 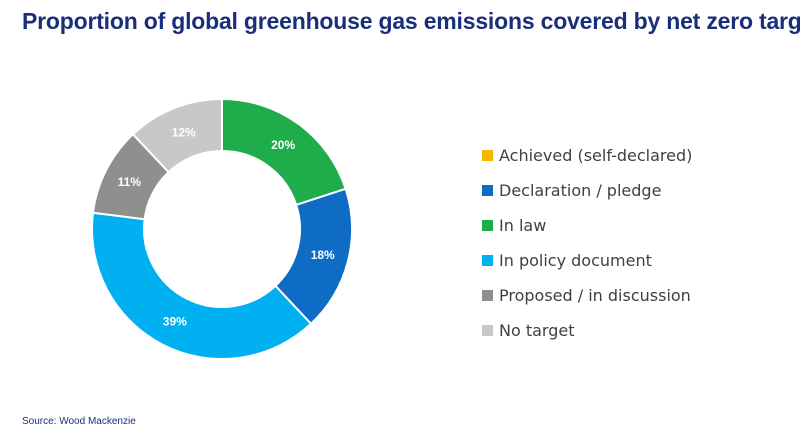 I want to click on slice-in-law, so click(x=284, y=152).